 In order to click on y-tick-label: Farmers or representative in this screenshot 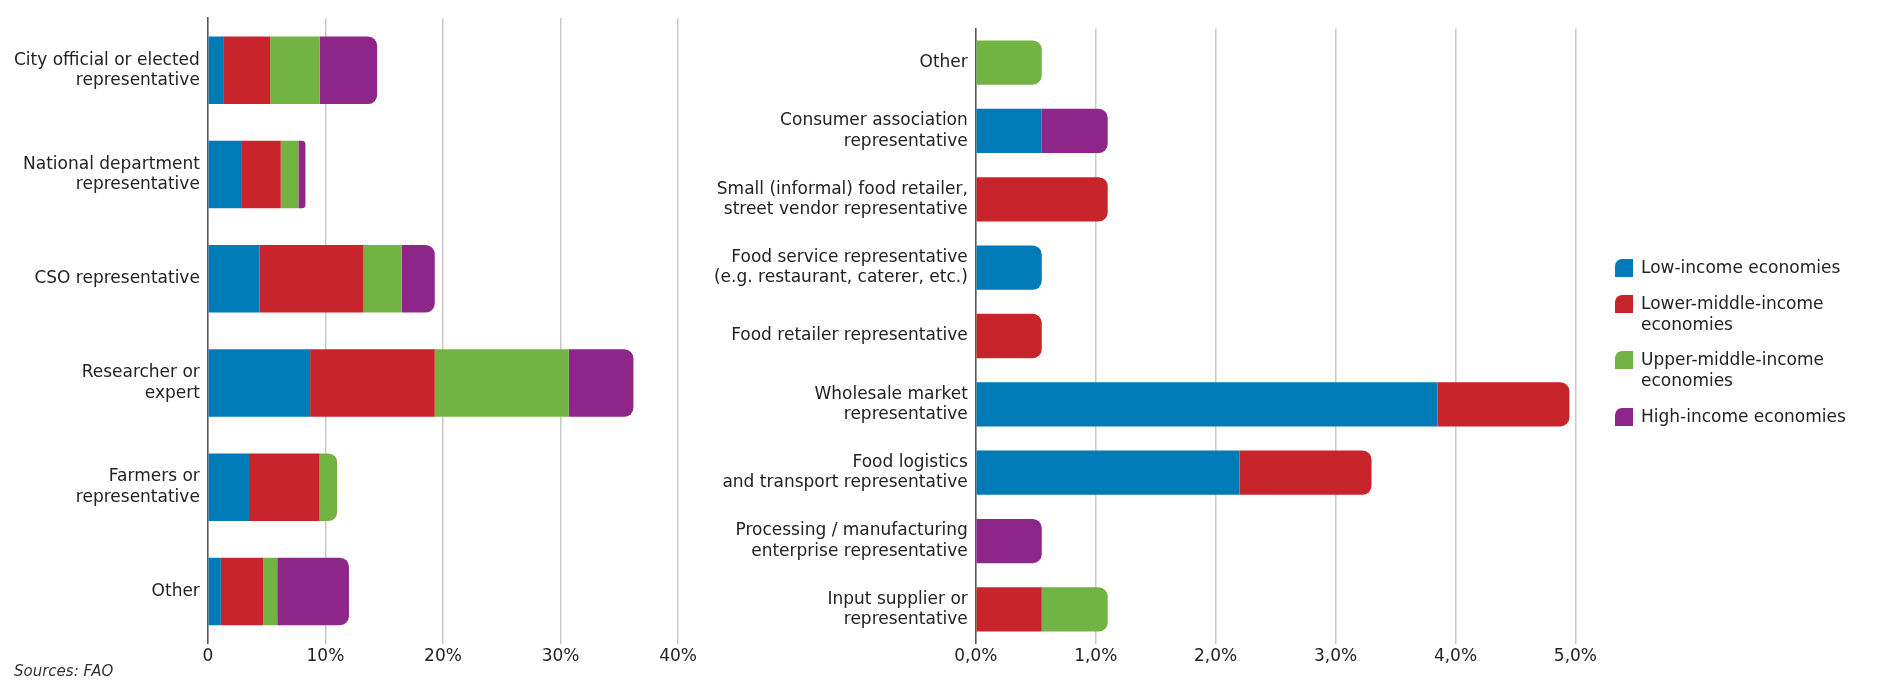, I will do `click(137, 485)`.